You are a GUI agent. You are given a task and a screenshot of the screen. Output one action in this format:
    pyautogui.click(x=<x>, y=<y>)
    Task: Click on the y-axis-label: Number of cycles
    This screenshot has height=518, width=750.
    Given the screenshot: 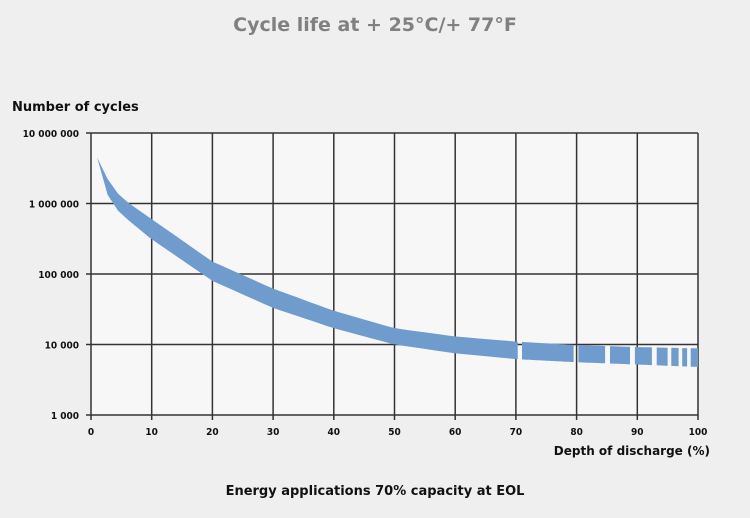 What is the action you would take?
    pyautogui.click(x=75, y=107)
    